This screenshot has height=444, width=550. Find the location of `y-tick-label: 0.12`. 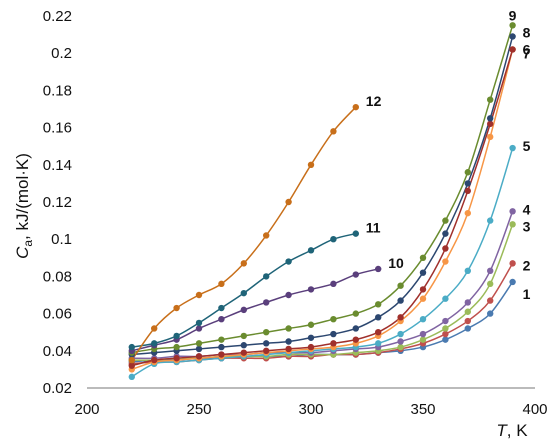

y-tick-label: 0.12 is located at coordinates (57, 202).